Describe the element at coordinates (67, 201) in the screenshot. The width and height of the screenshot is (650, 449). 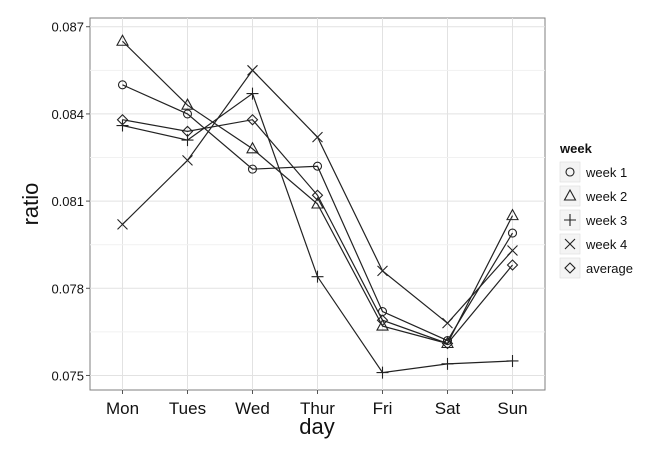
I see `y-tick-label: 0.081` at that location.